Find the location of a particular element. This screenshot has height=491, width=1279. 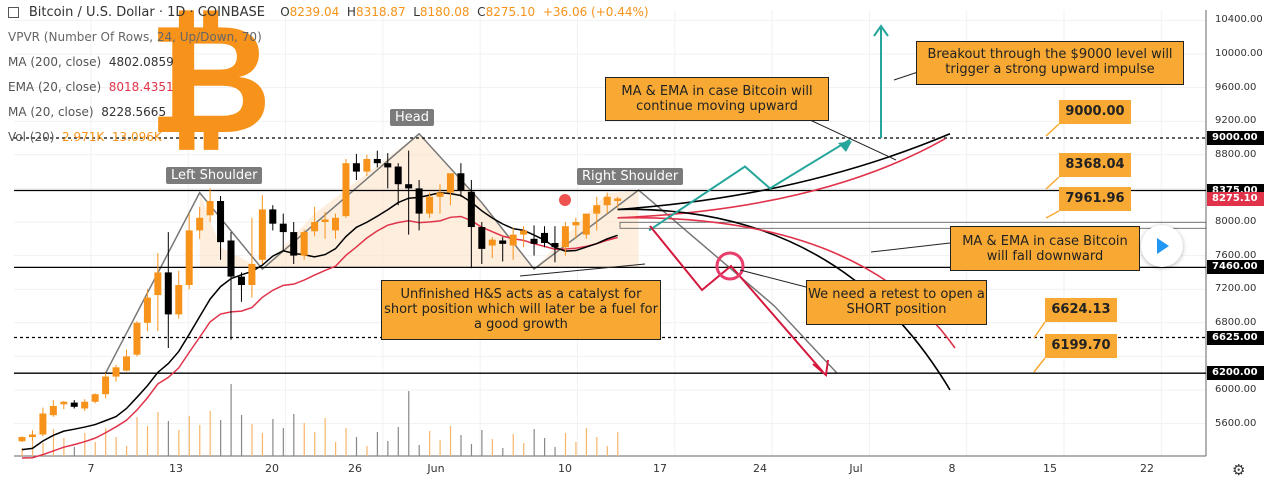

down-arrowhead-icon is located at coordinates (820, 368).